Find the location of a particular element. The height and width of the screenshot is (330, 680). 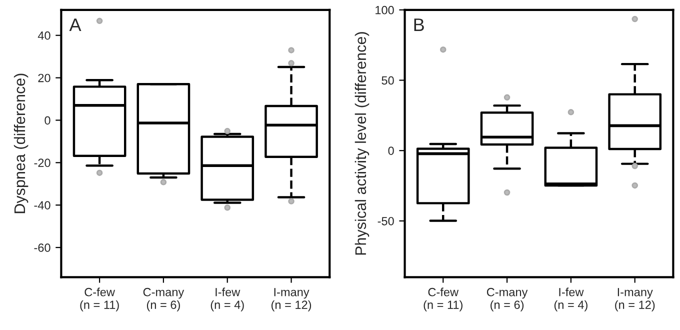

annotation: B is located at coordinates (419, 25).